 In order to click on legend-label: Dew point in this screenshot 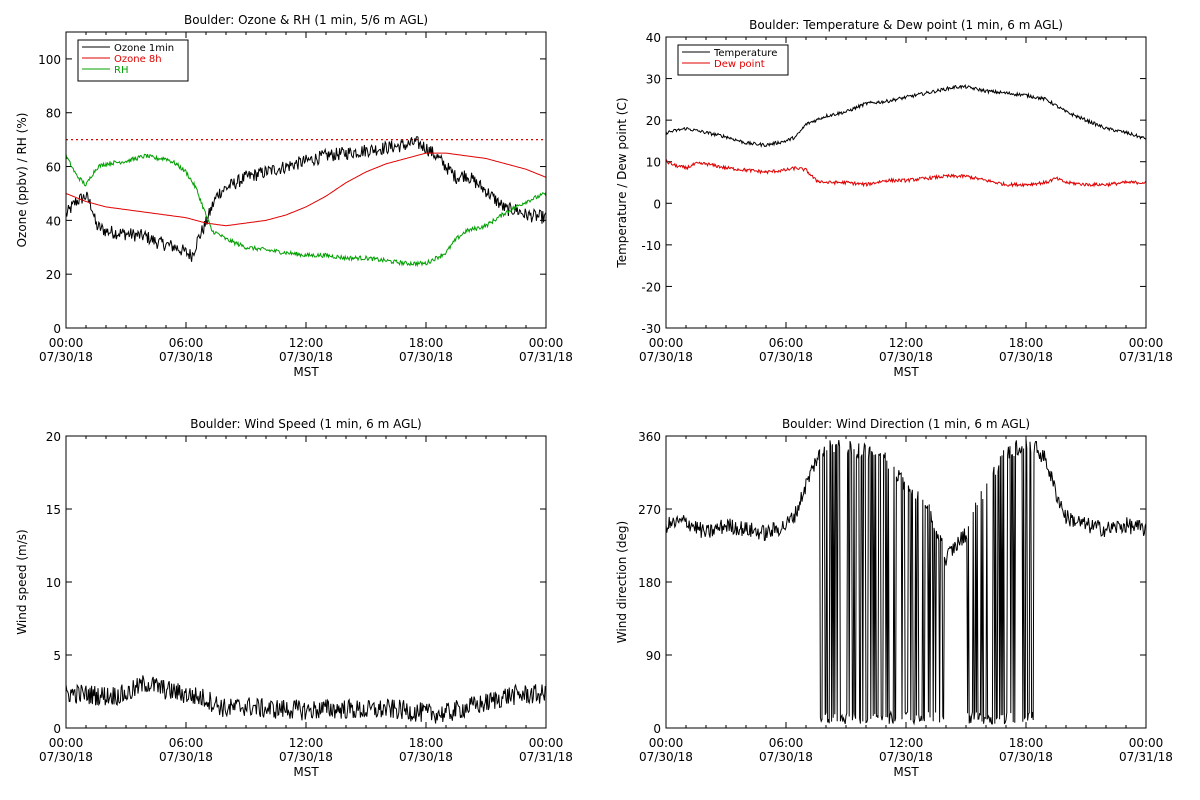, I will do `click(739, 64)`.